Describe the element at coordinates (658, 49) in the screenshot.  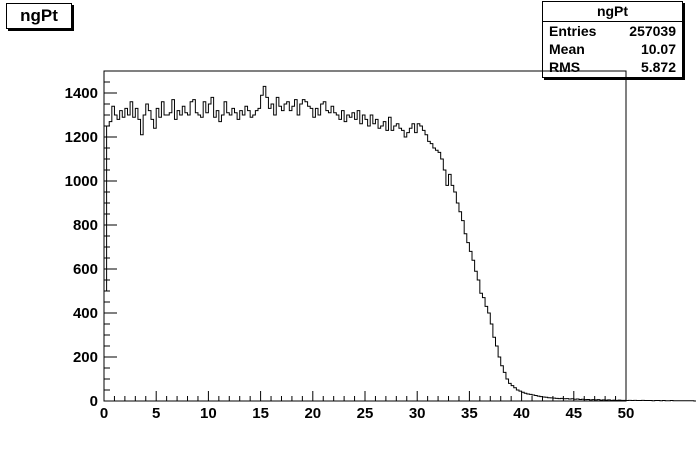
I see `stats-value-mean: 10.07` at that location.